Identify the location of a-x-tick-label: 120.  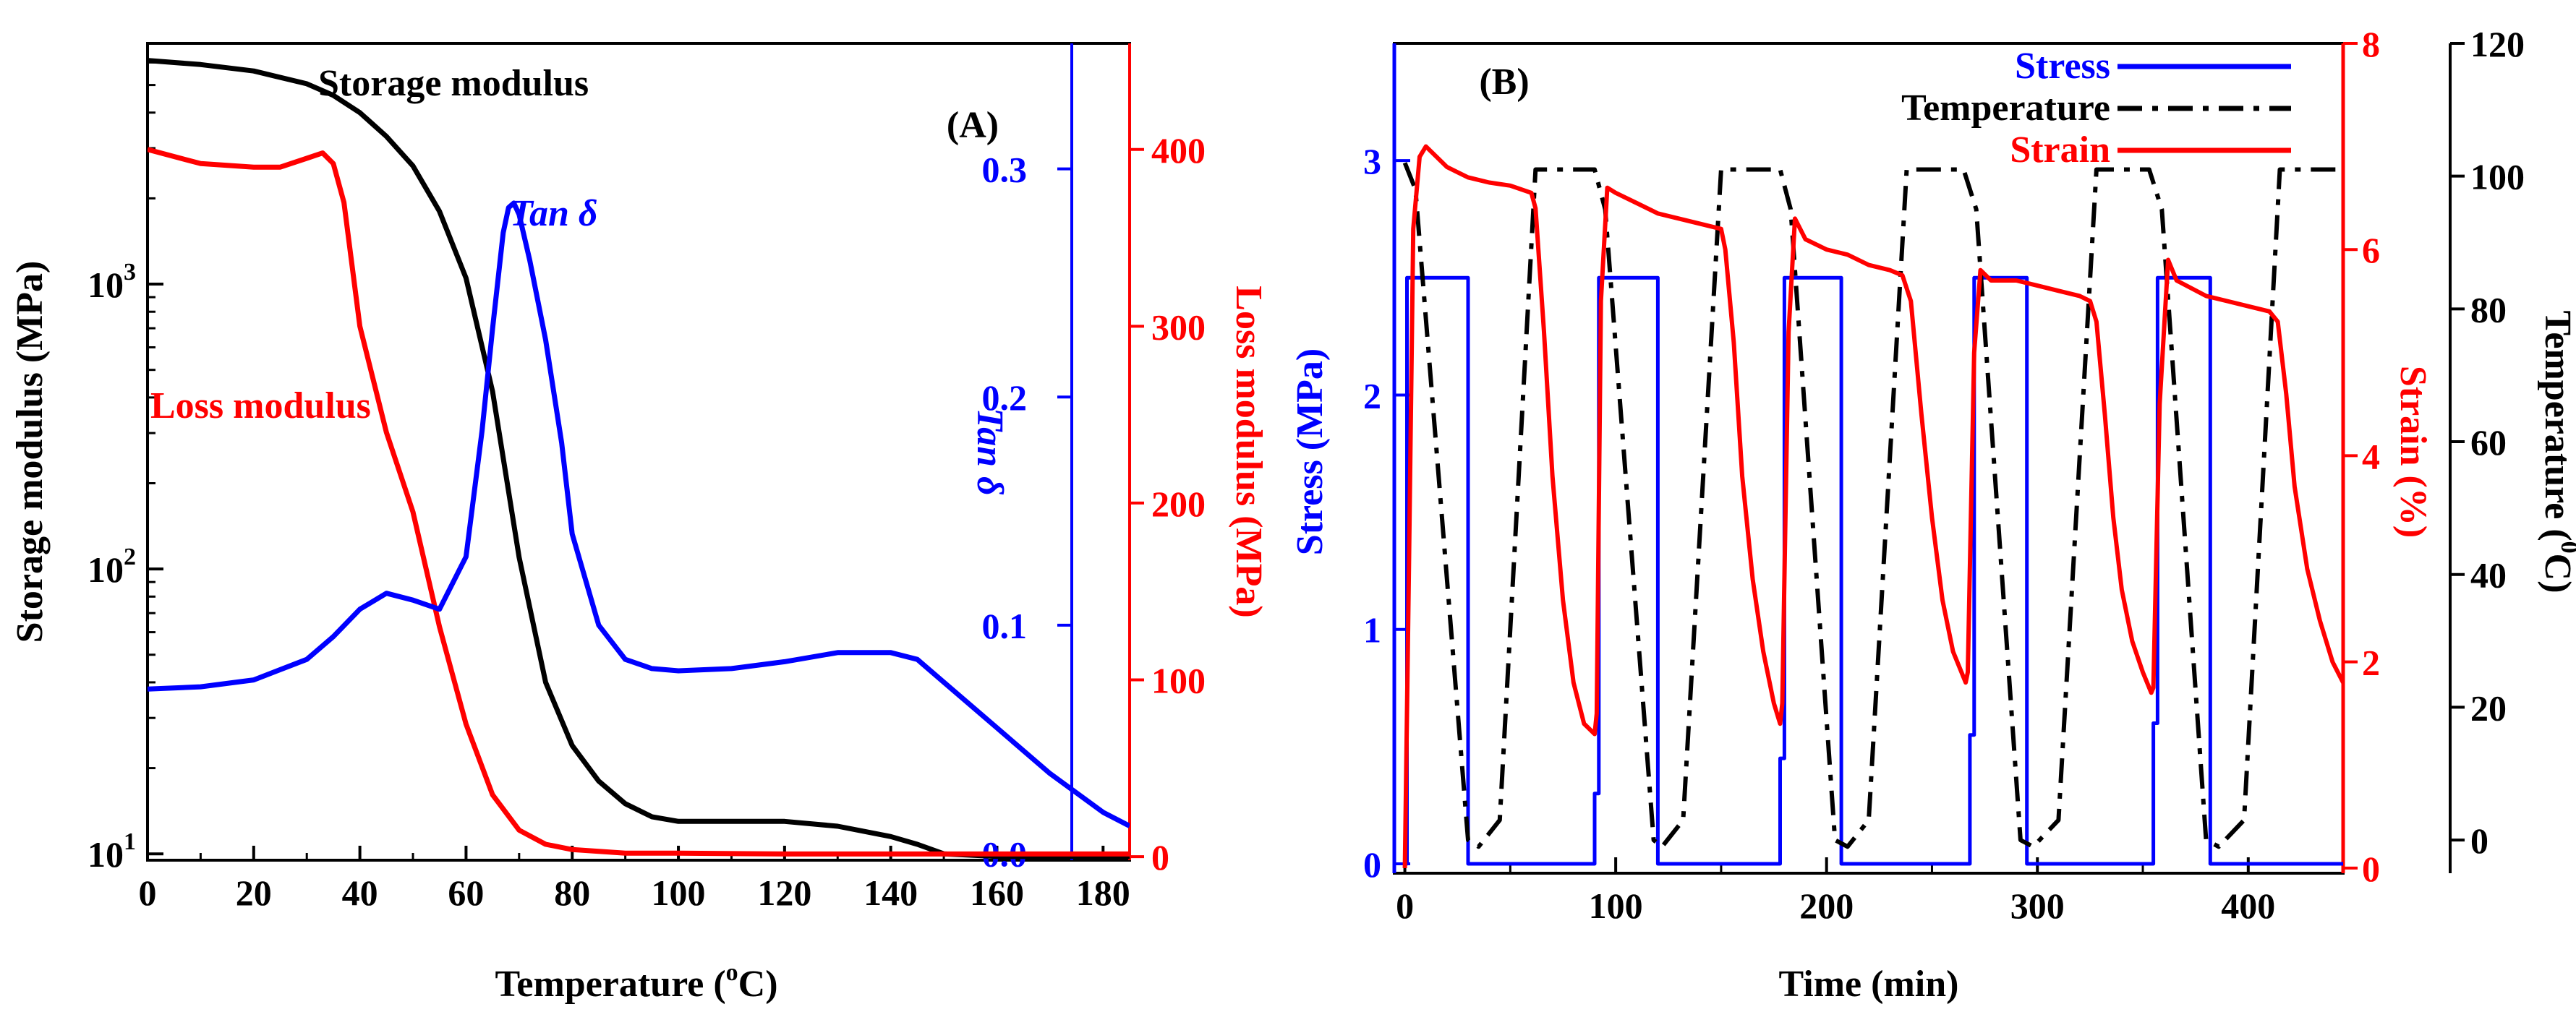
(784, 893).